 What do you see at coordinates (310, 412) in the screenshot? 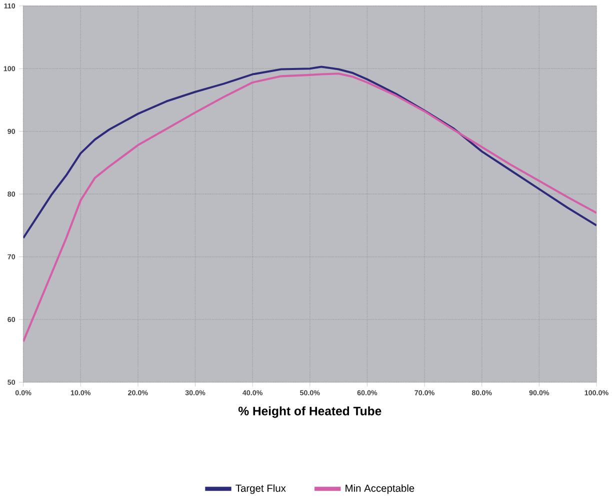
I see `x-axis-title: % Height of Heated Tube` at bounding box center [310, 412].